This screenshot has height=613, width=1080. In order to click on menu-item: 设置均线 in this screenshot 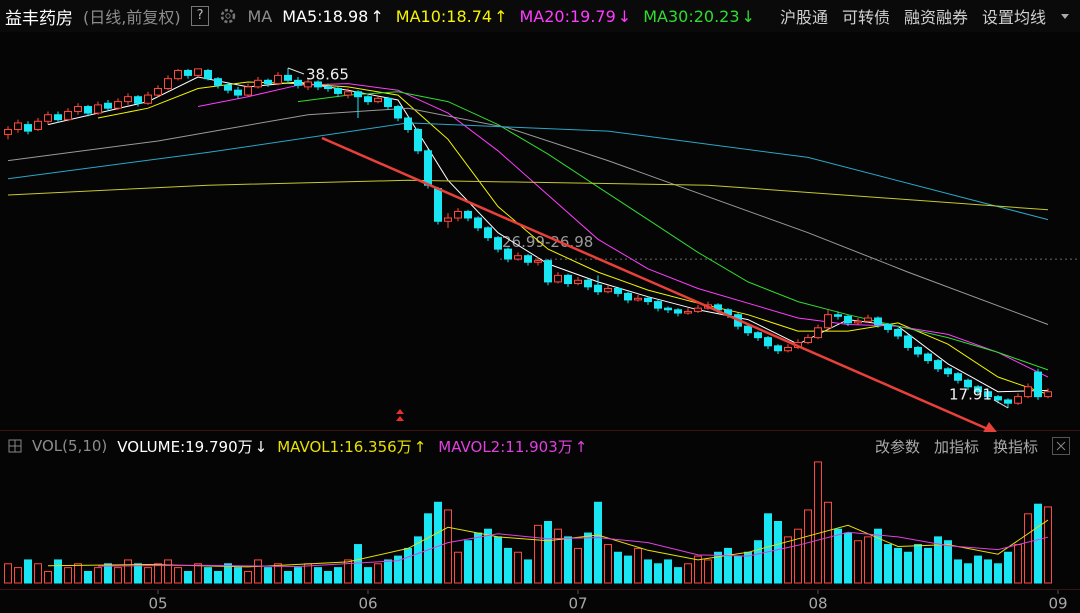, I will do `click(1013, 17)`.